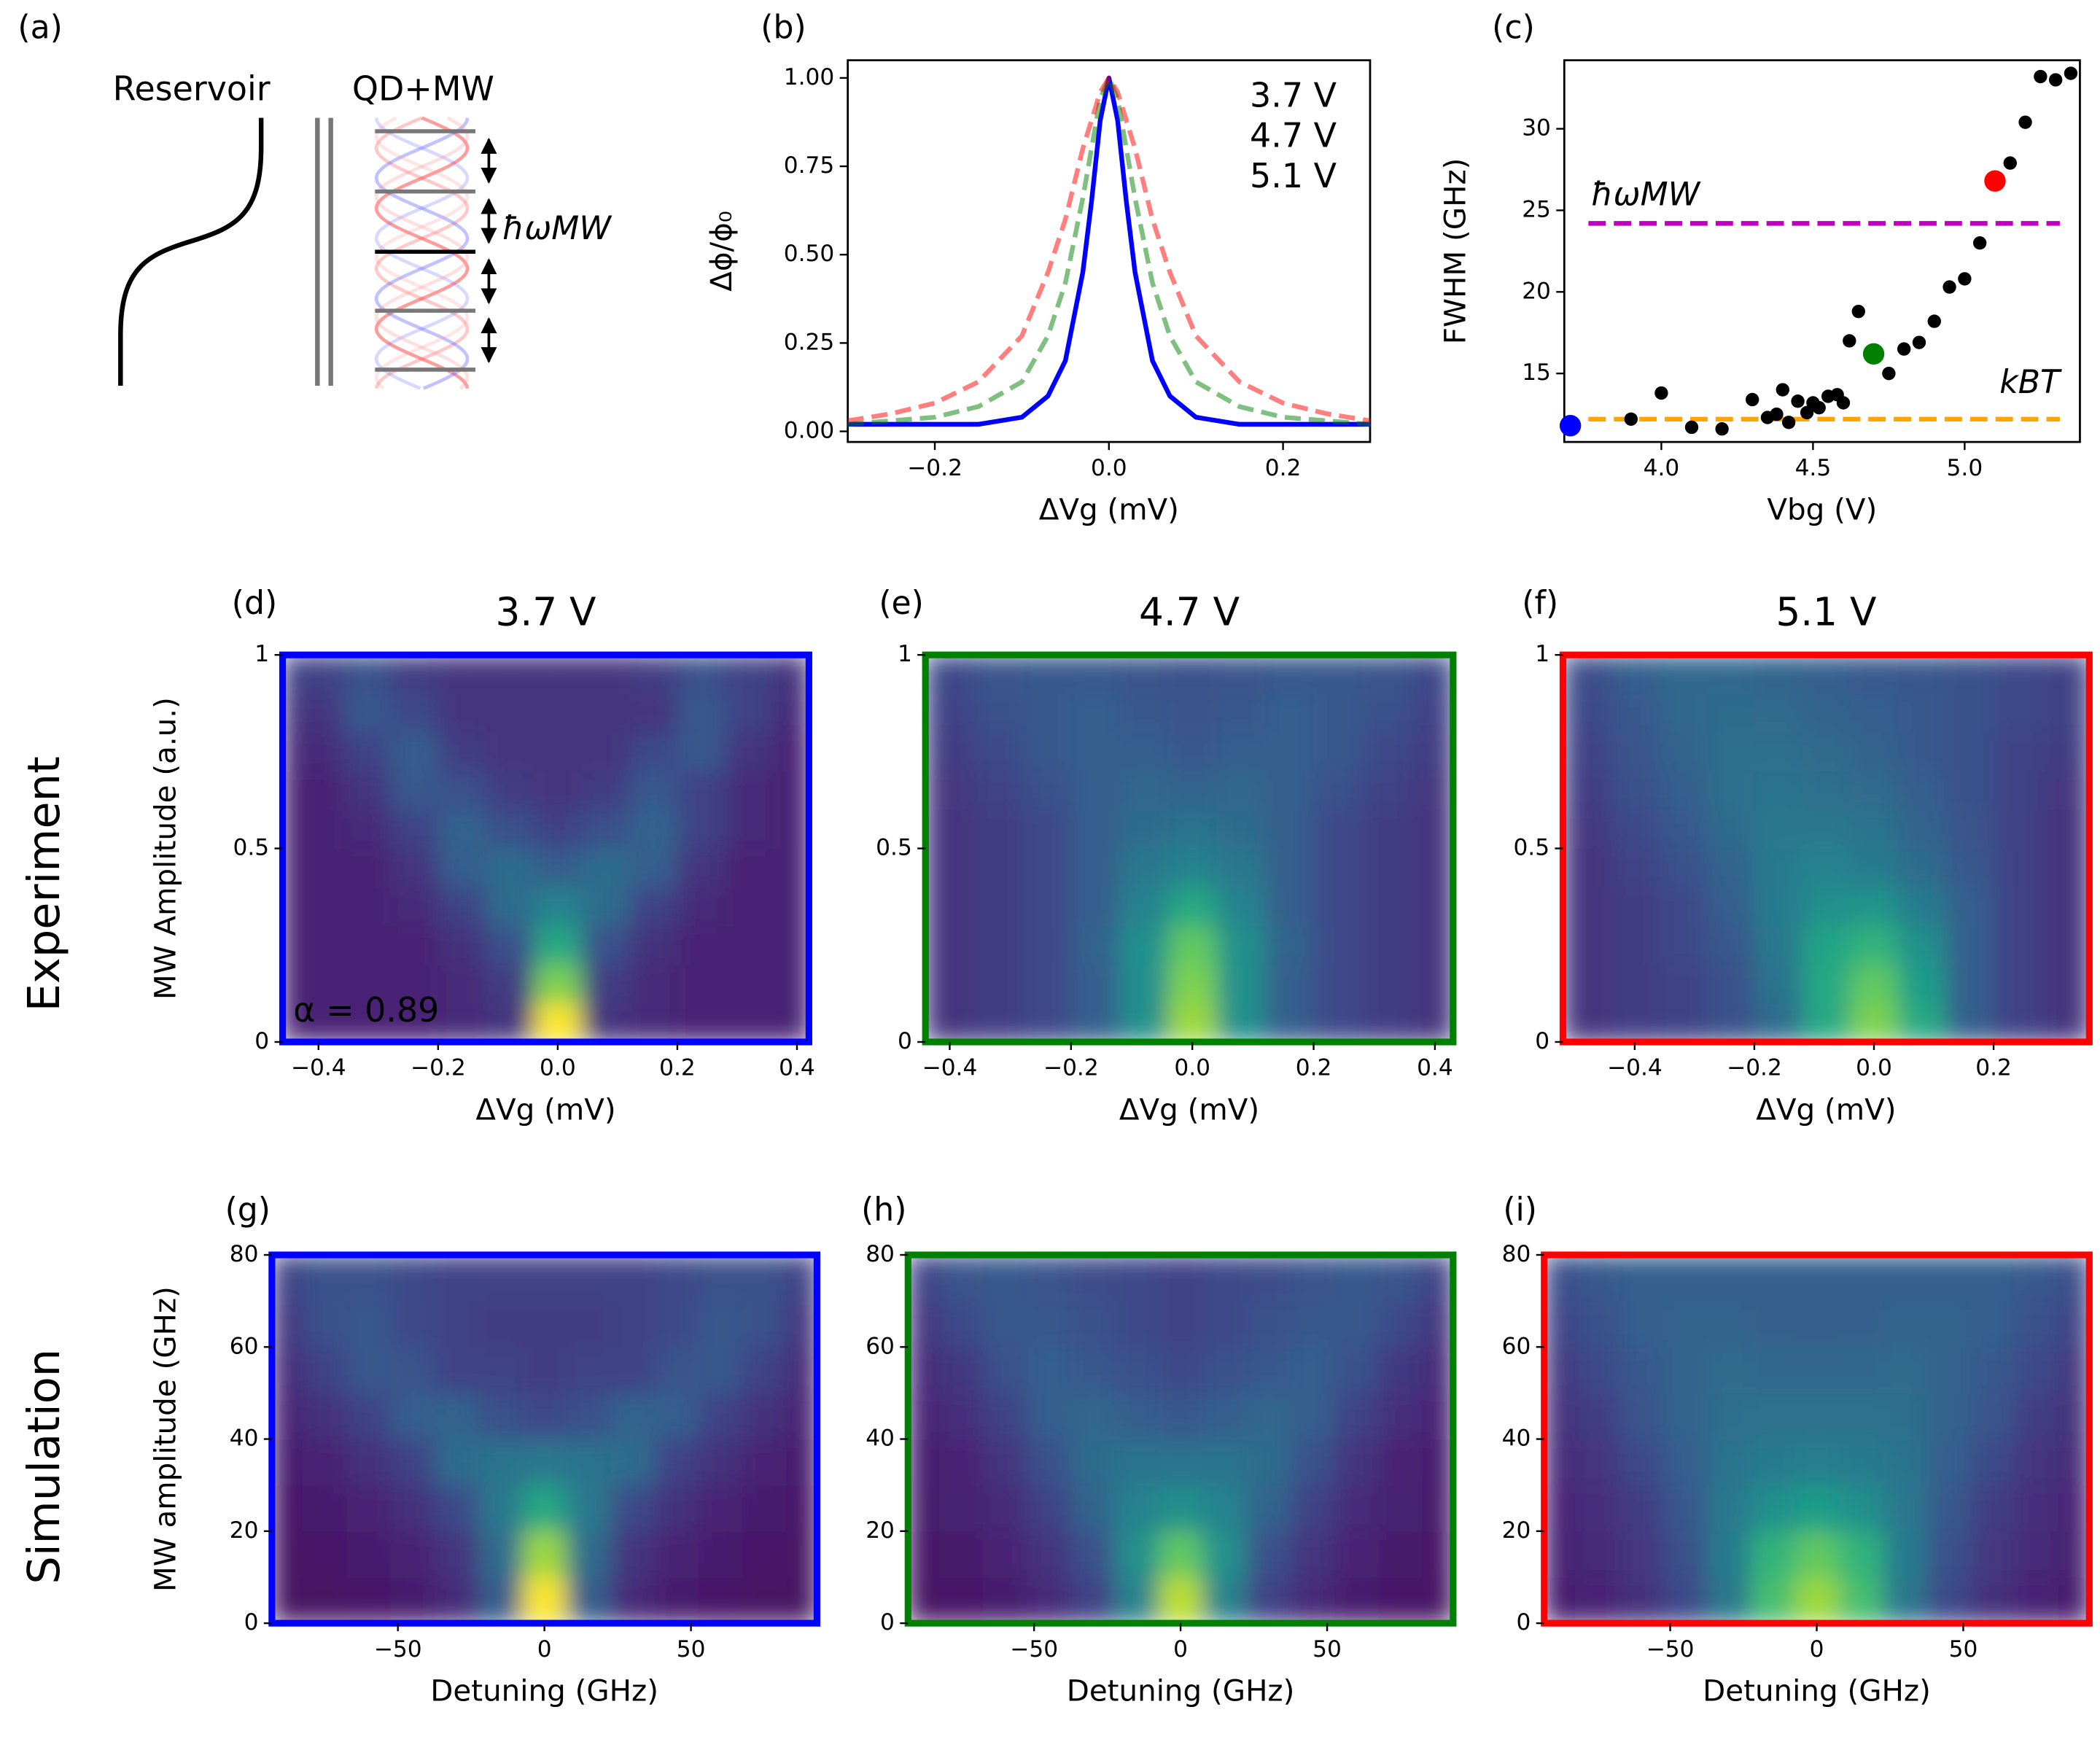 The width and height of the screenshot is (2100, 1750). What do you see at coordinates (1109, 251) in the screenshot?
I see `line` at bounding box center [1109, 251].